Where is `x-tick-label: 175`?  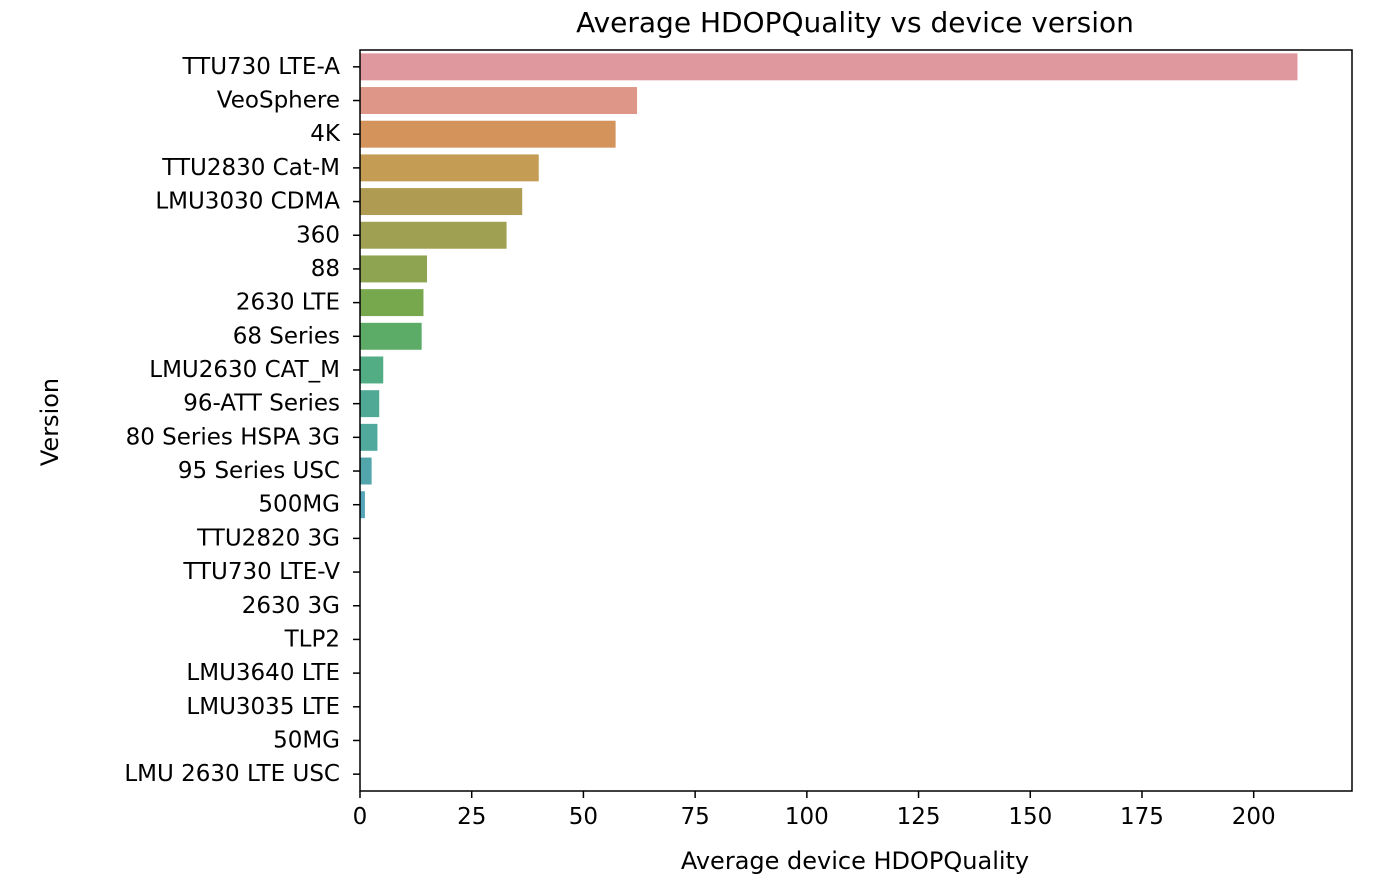 x-tick-label: 175 is located at coordinates (1142, 817).